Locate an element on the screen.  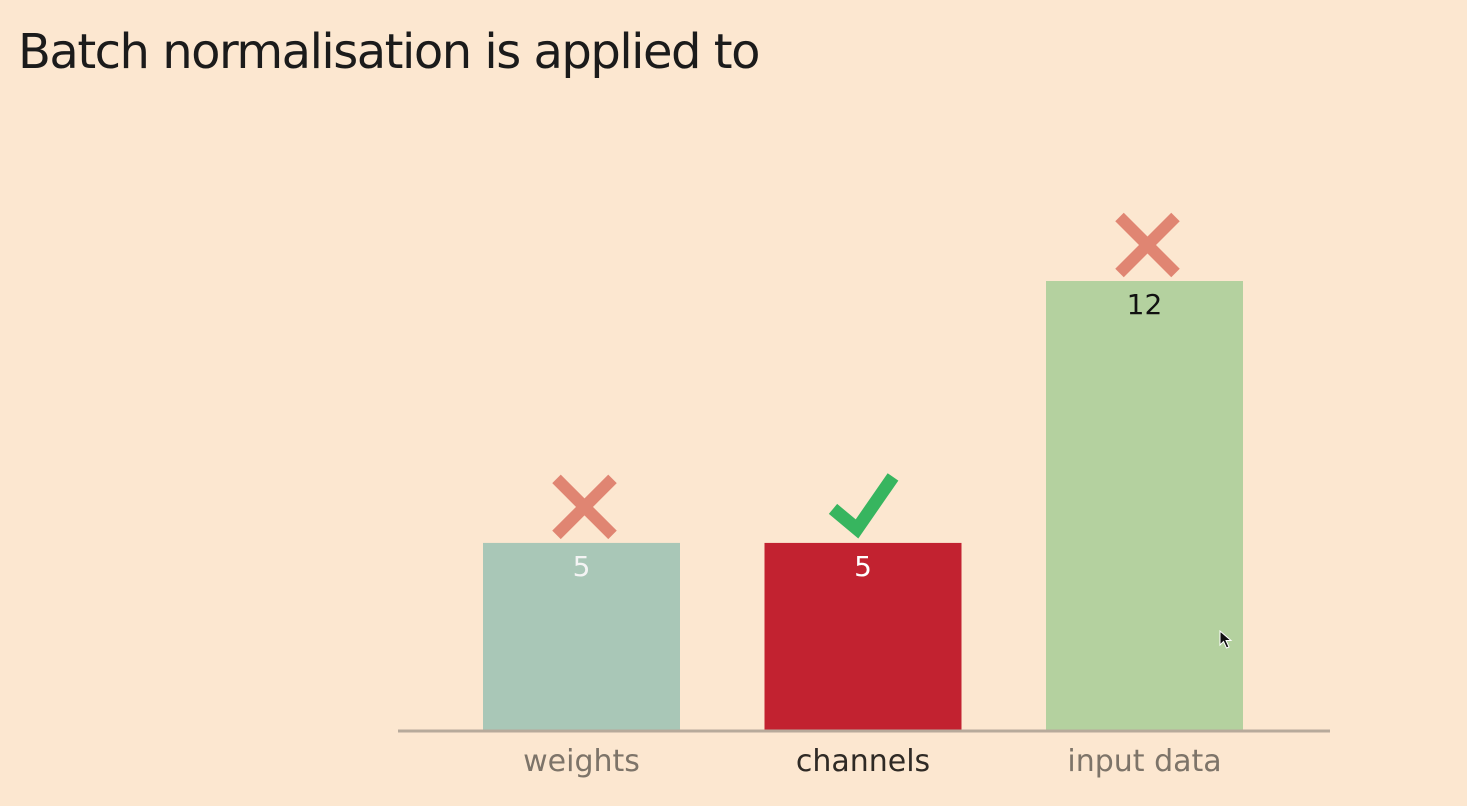
bar-weights is located at coordinates (581, 636).